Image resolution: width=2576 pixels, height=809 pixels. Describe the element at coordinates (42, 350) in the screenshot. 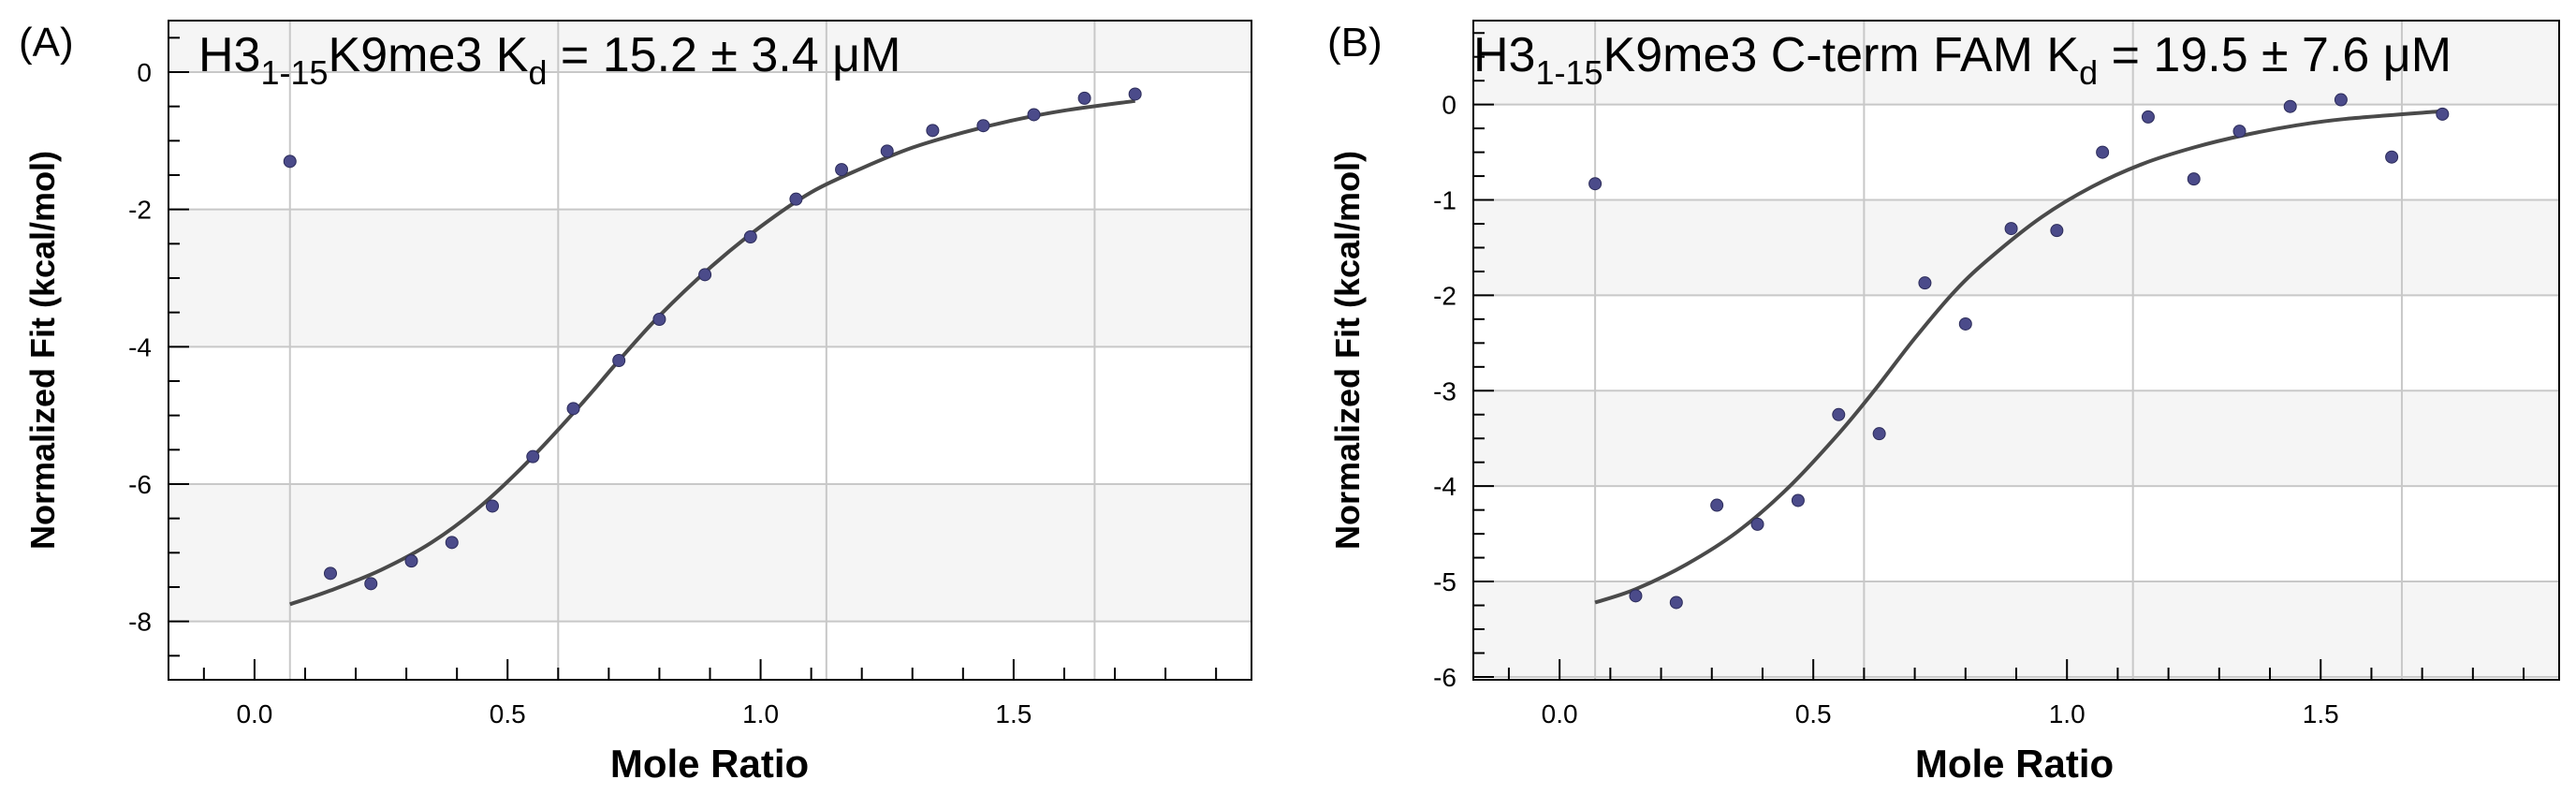

I see `y-axis-title-a: Normalized Fit (kcal/mol)` at that location.